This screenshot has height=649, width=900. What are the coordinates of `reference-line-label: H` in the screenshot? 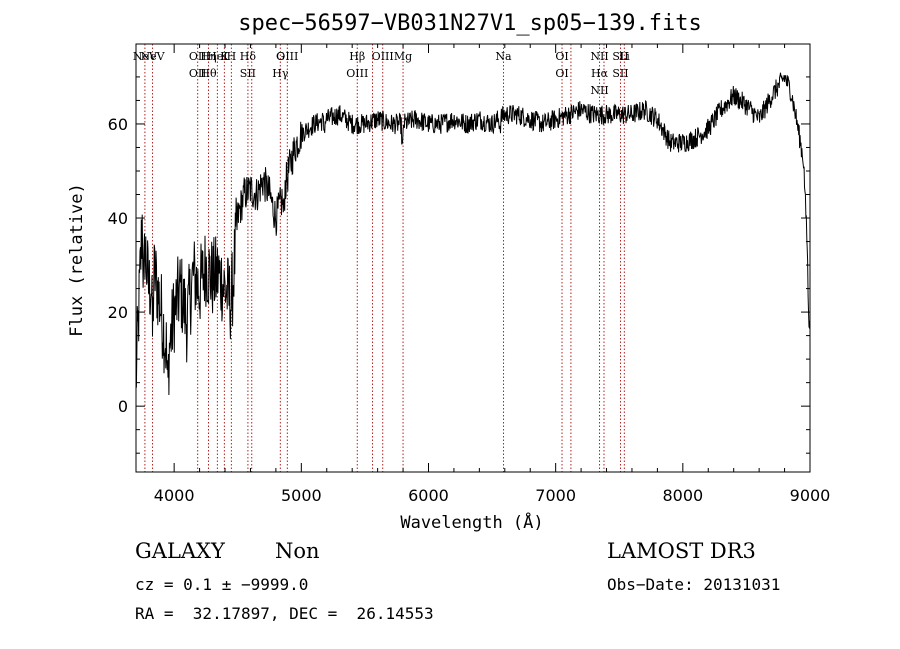 It's located at (232, 56).